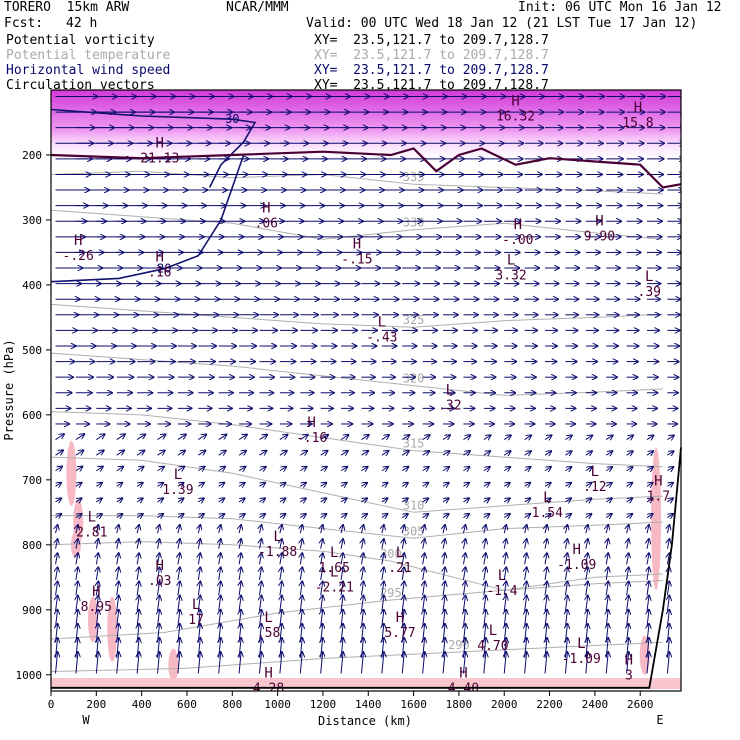  What do you see at coordinates (368, 704) in the screenshot?
I see `x-tick-label: 1400` at bounding box center [368, 704].